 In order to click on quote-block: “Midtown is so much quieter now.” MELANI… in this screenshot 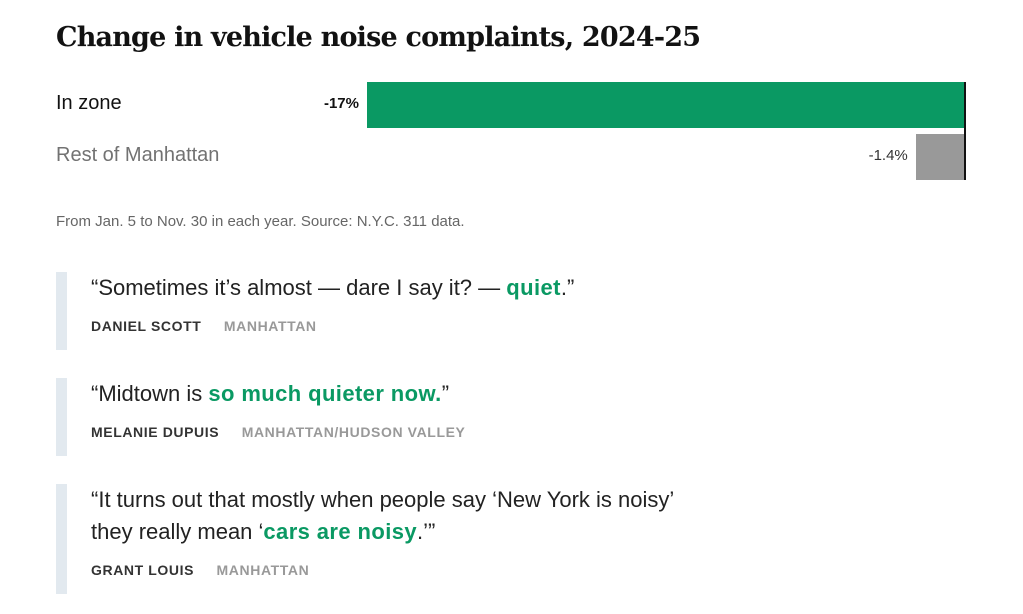, I will do `click(506, 417)`.